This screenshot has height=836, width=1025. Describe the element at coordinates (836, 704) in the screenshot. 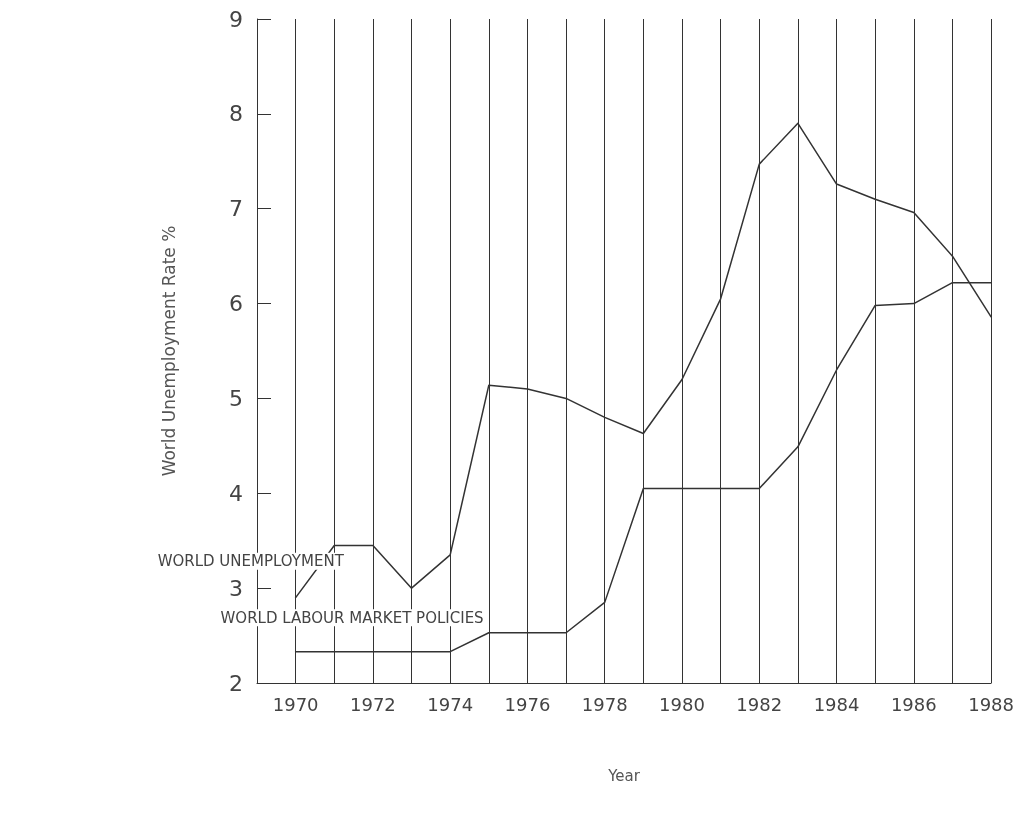

I see `x-tick-label: 1984` at that location.